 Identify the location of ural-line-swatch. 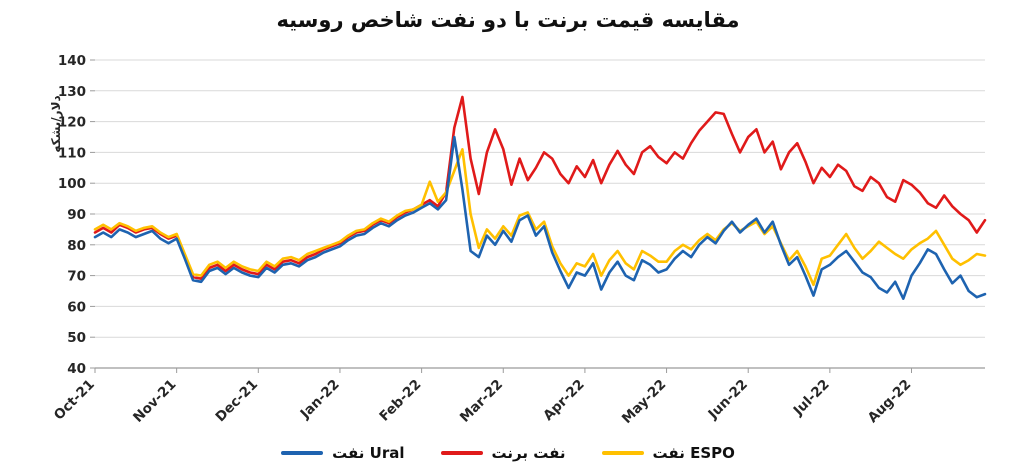
(302, 453).